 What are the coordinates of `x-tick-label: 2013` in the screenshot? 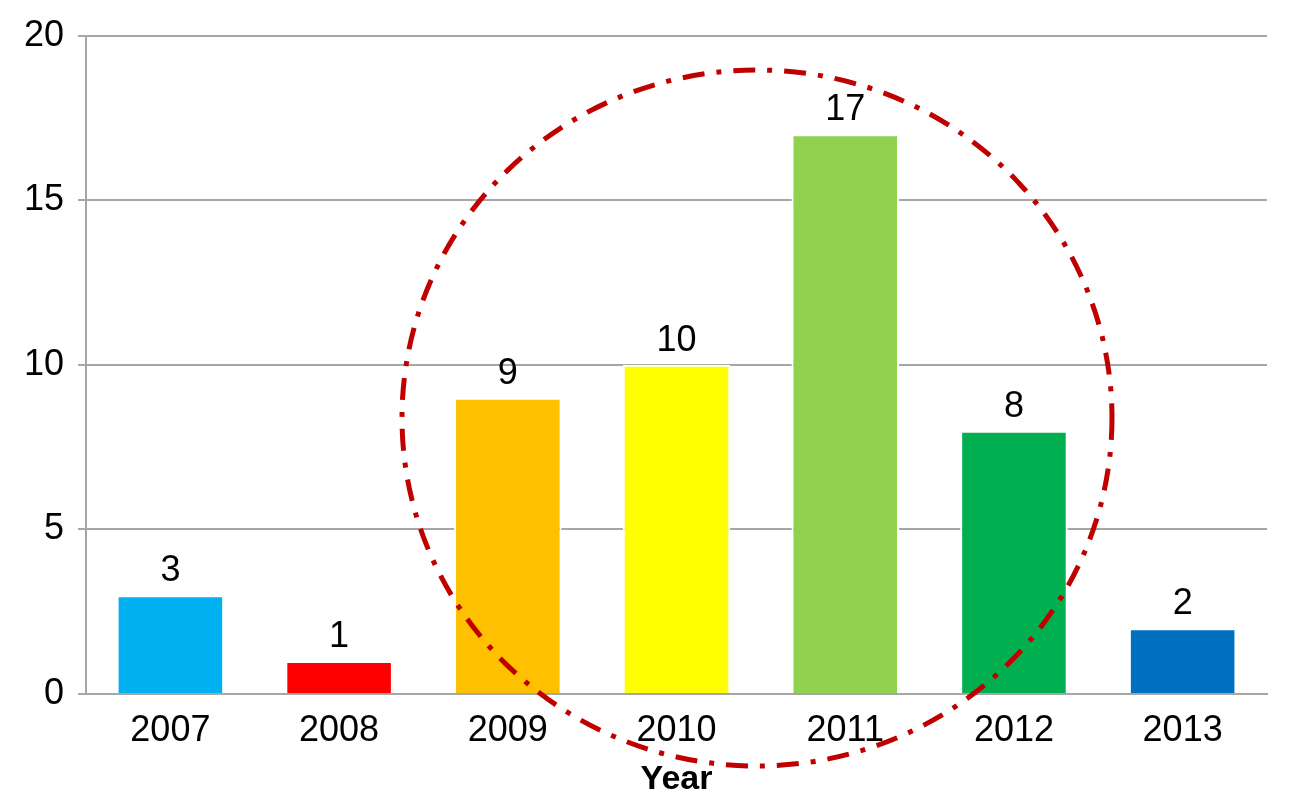 It's located at (1182, 728).